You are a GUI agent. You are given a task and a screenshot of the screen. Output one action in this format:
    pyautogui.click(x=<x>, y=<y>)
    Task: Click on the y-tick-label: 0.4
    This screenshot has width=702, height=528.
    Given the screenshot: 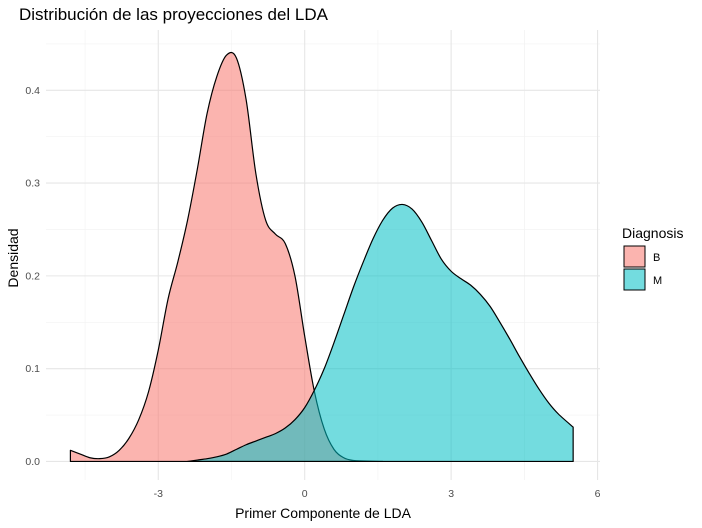 What is the action you would take?
    pyautogui.click(x=32, y=91)
    